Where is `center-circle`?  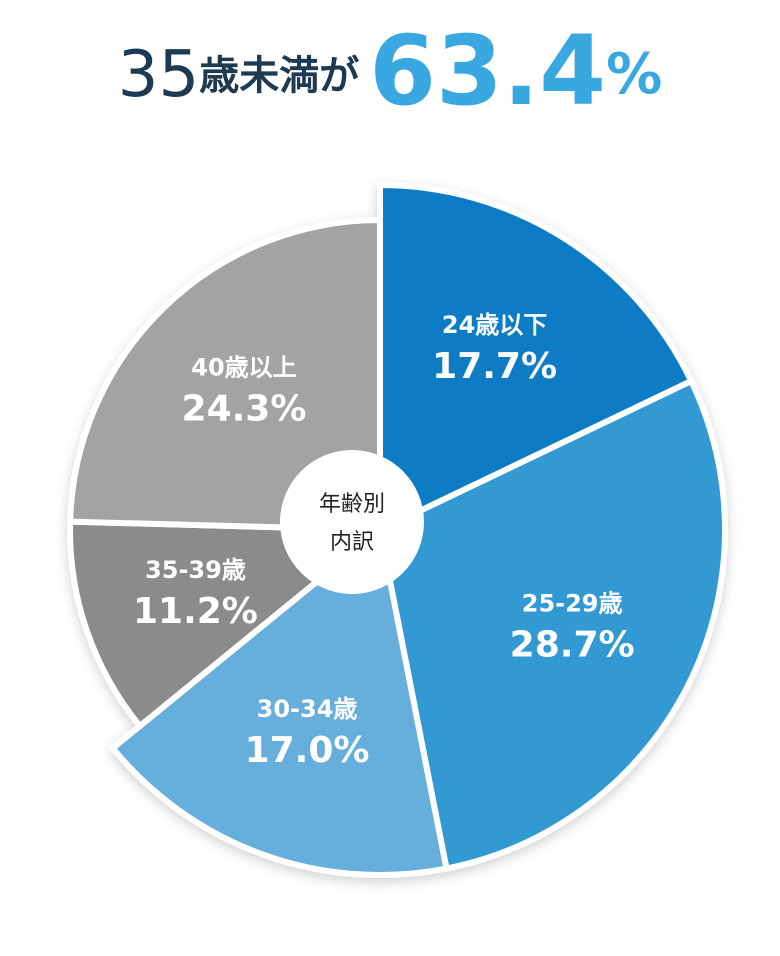 center-circle is located at coordinates (352, 522).